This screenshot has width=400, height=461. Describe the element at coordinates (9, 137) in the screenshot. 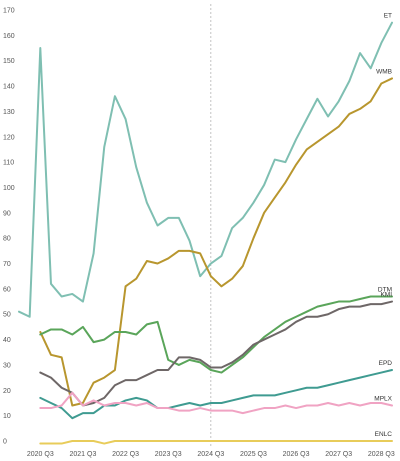

I see `y-tick-label: 120` at that location.